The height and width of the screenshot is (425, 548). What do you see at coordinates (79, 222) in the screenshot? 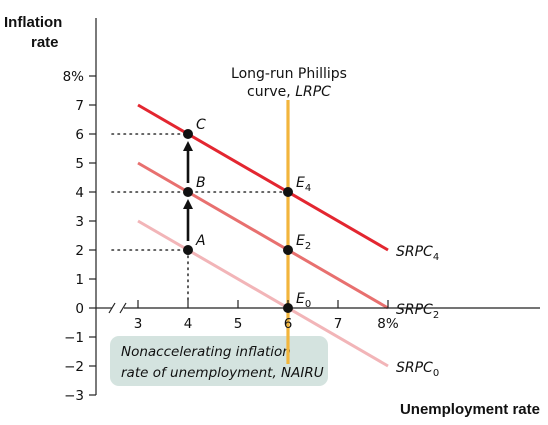
I see `y-tick-label: 3` at bounding box center [79, 222].